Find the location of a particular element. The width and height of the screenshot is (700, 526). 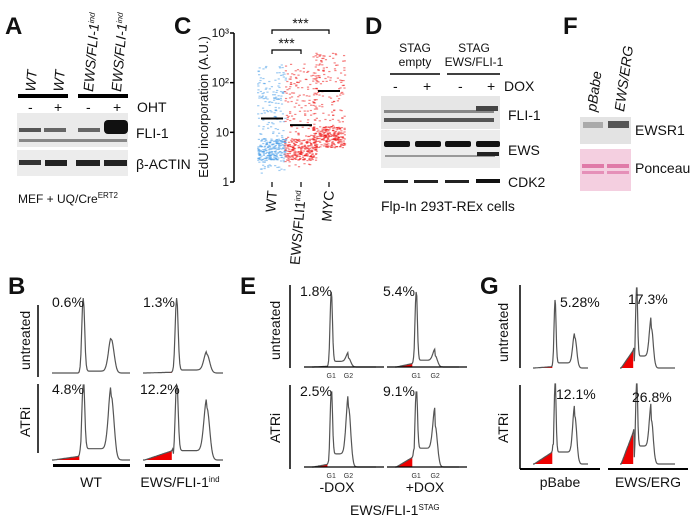

blot-fli1 is located at coordinates (72, 130).